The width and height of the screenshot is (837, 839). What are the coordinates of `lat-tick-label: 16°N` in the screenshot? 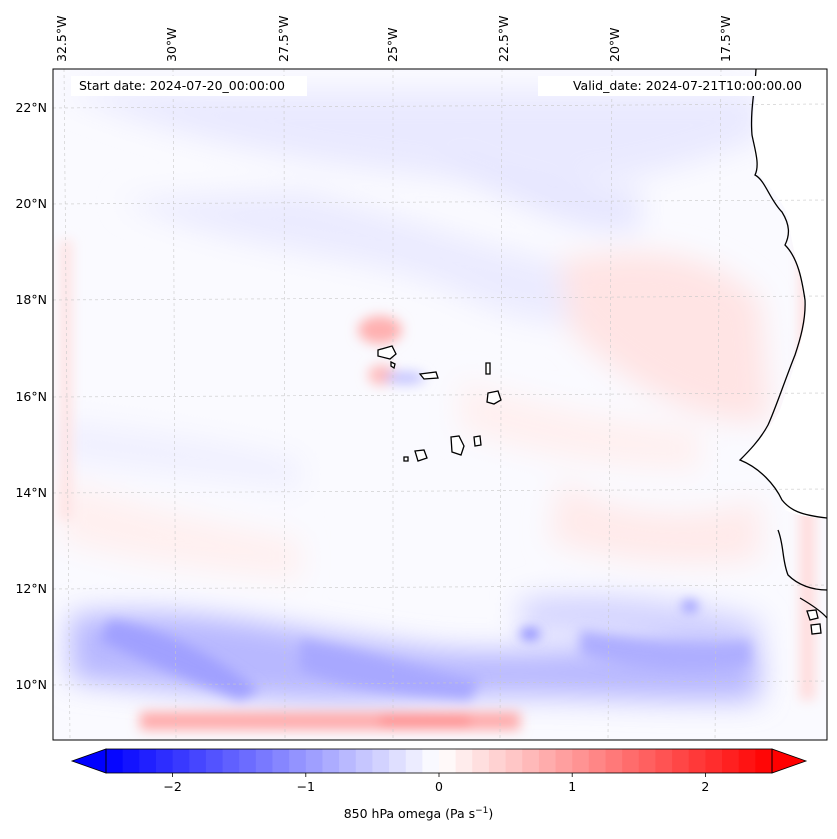 It's located at (31, 396).